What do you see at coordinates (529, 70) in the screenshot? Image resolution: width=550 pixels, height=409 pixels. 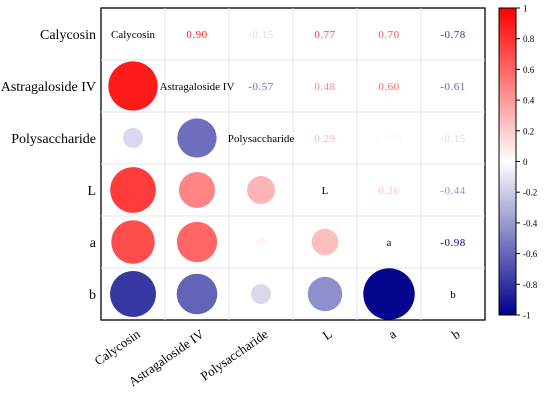 I see `colorbar-tick-label: 0.6` at bounding box center [529, 70].